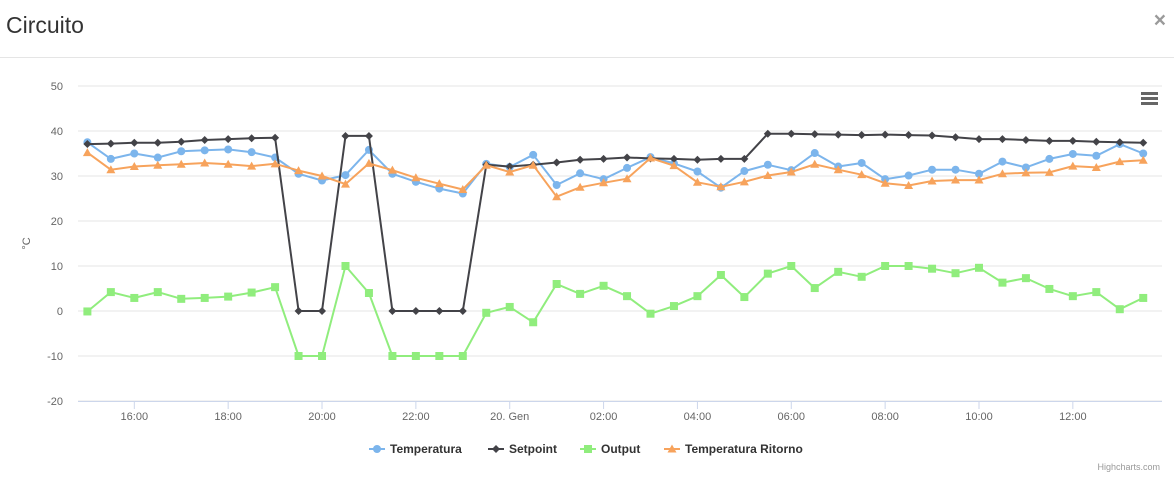 Image resolution: width=1174 pixels, height=492 pixels. I want to click on hamburger-menu-icon, so click(1148, 97).